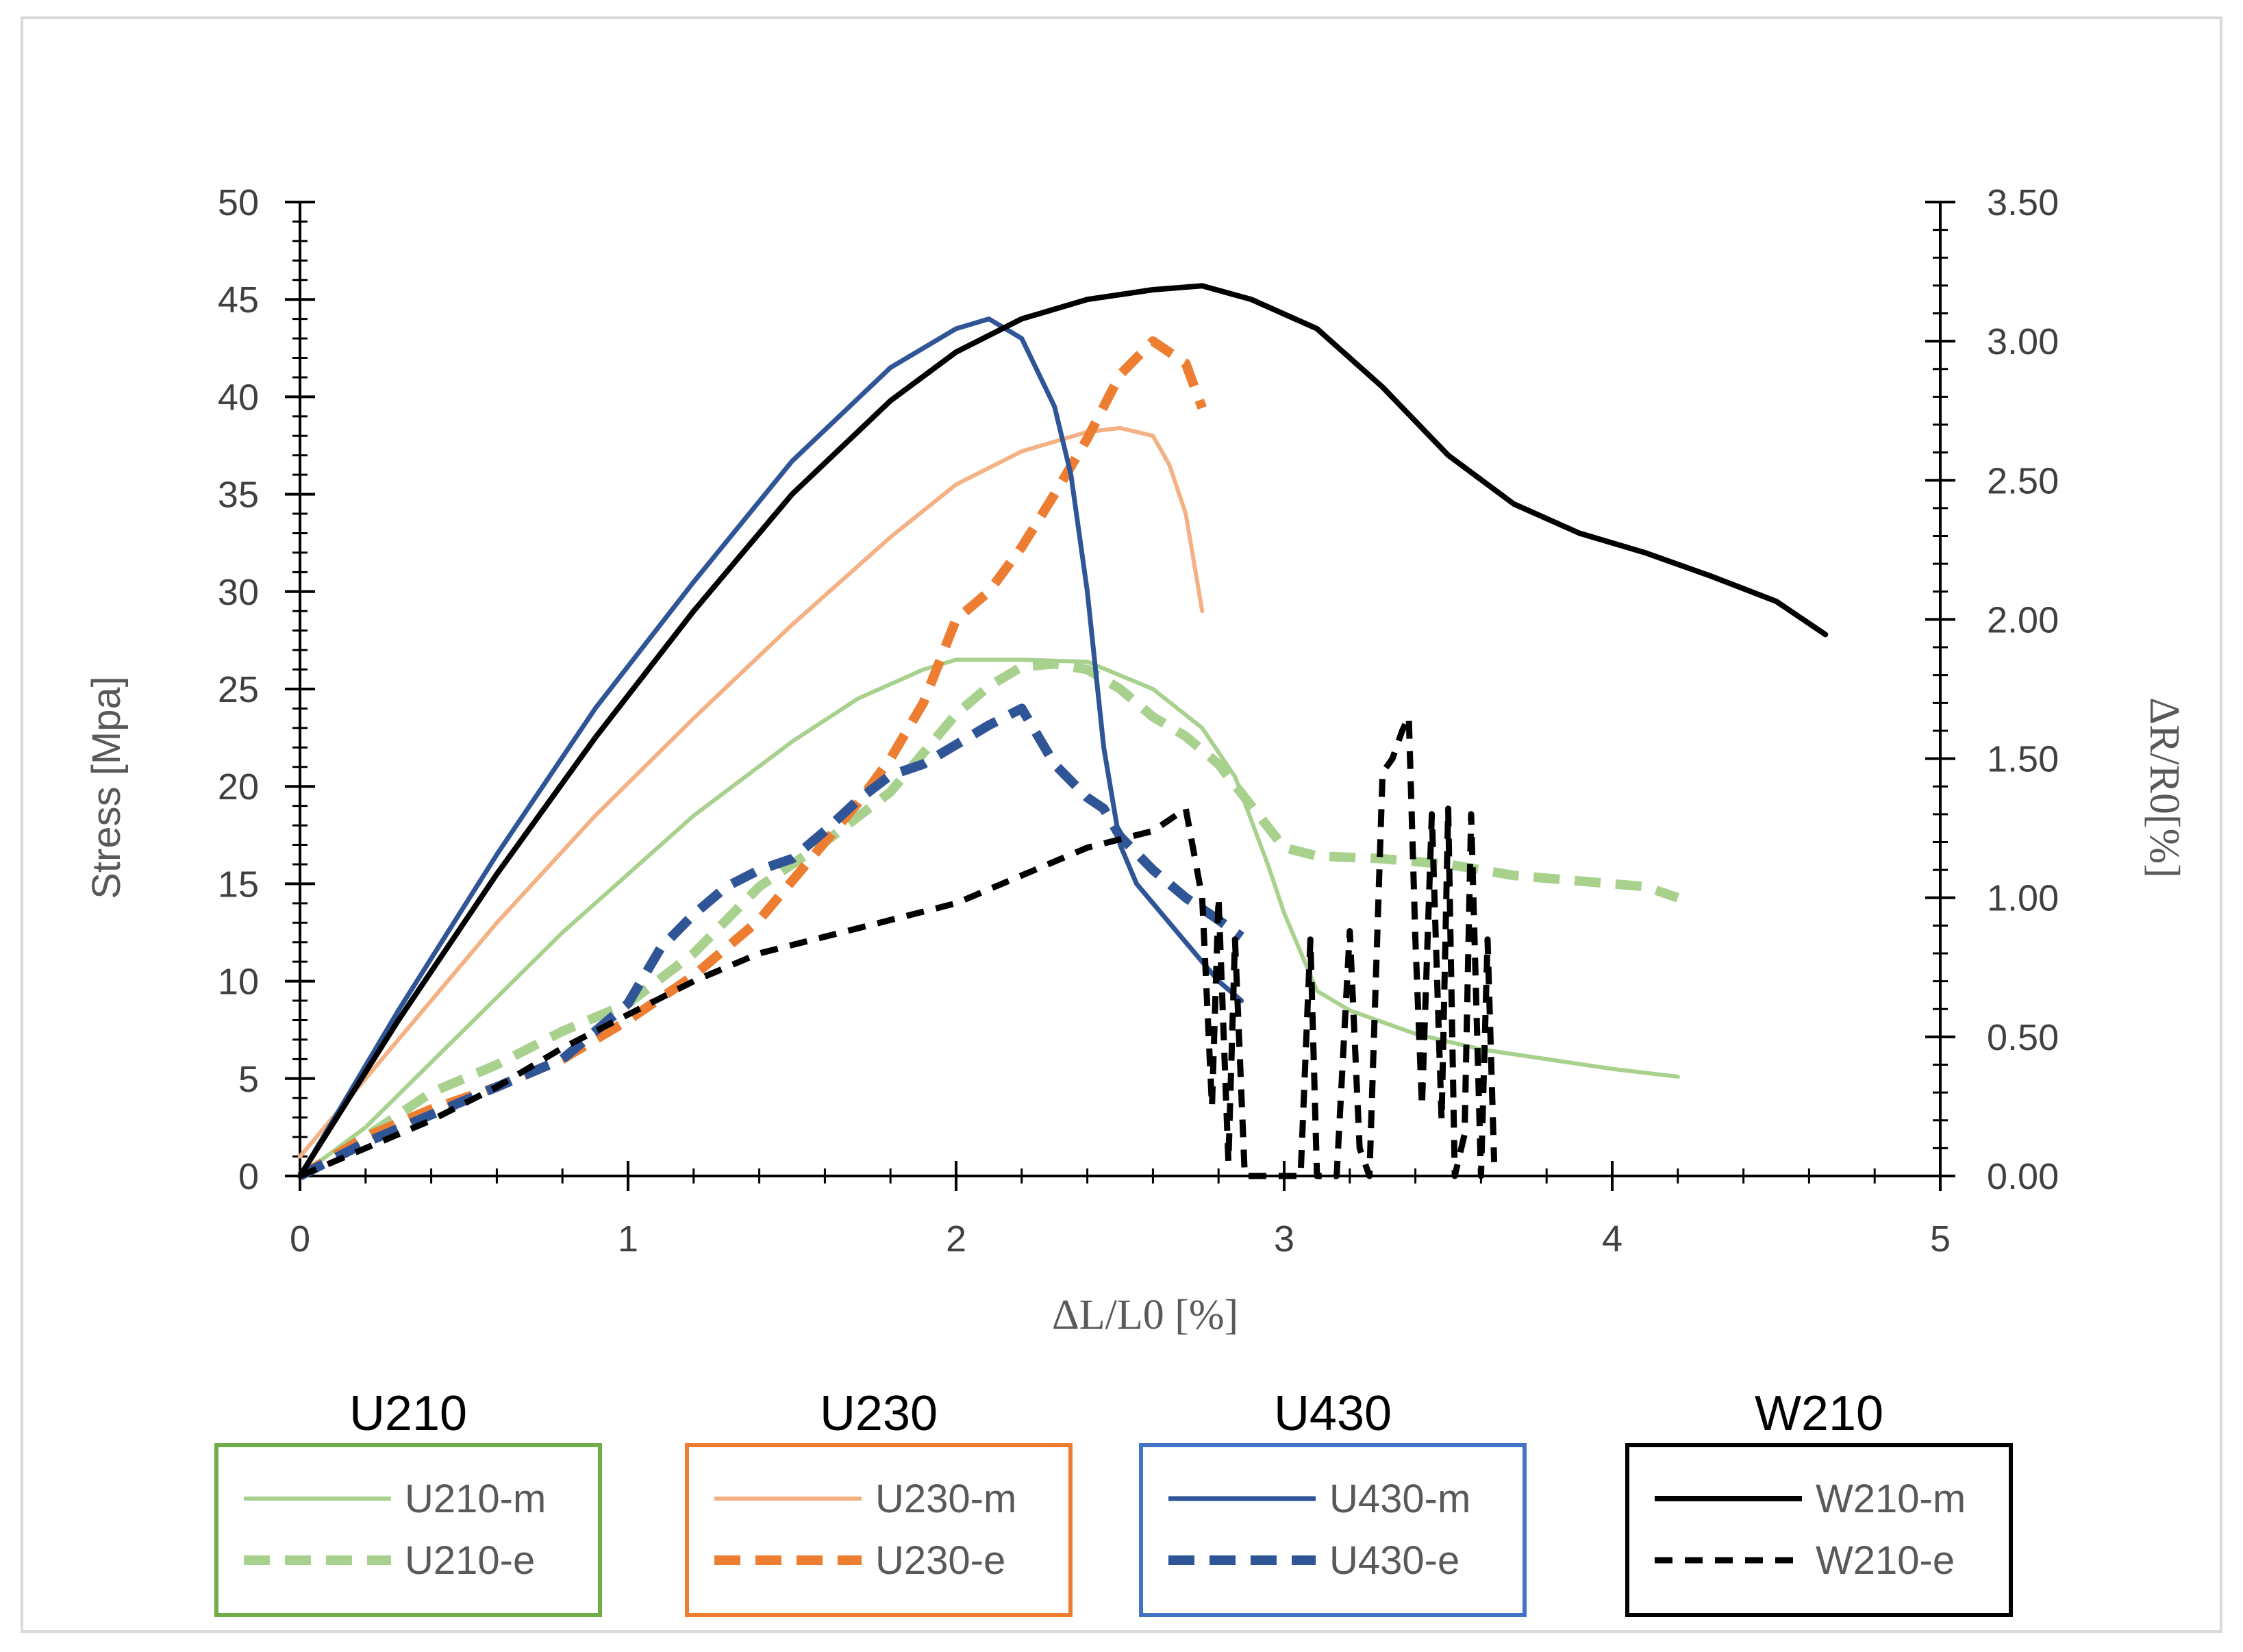 This screenshot has width=2243, height=1652. I want to click on legend-entry-label: U210-m, so click(475, 1499).